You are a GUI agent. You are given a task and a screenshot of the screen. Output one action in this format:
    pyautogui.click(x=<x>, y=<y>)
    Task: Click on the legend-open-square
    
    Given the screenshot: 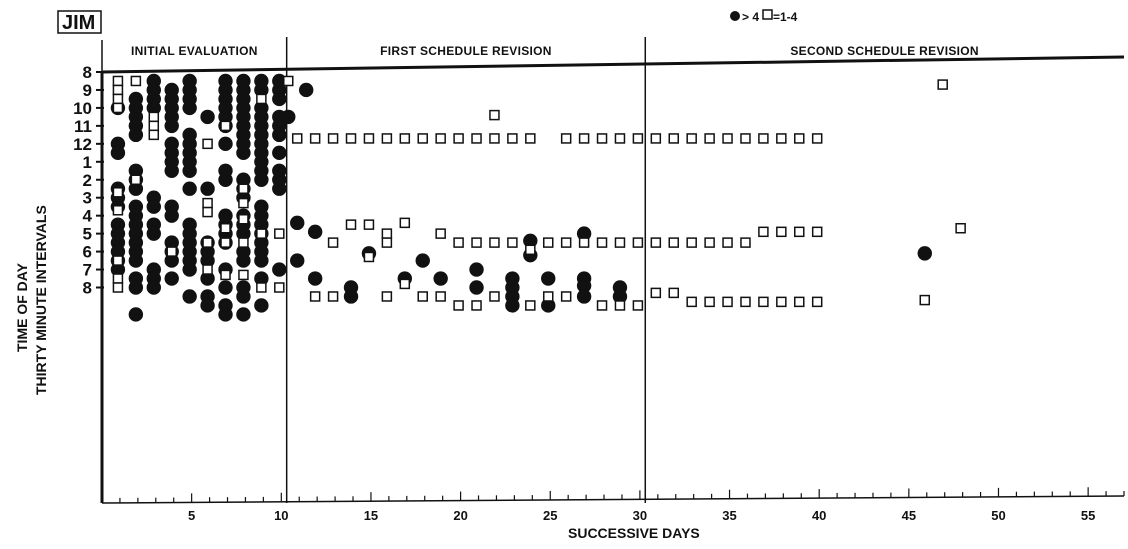 What is the action you would take?
    pyautogui.click(x=767, y=14)
    